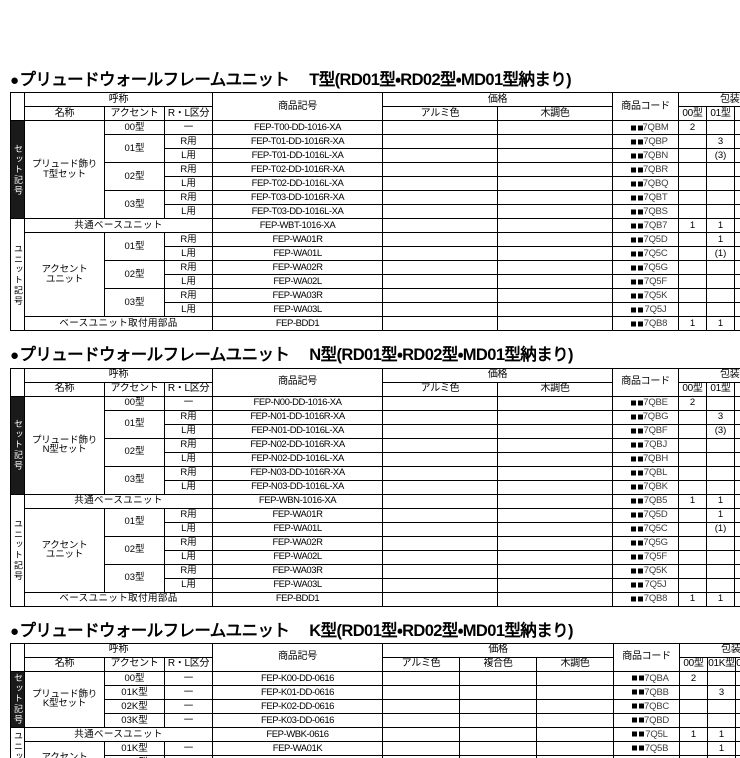 This screenshot has height=758, width=740. I want to click on header-package-col-2: 01型, so click(721, 114).